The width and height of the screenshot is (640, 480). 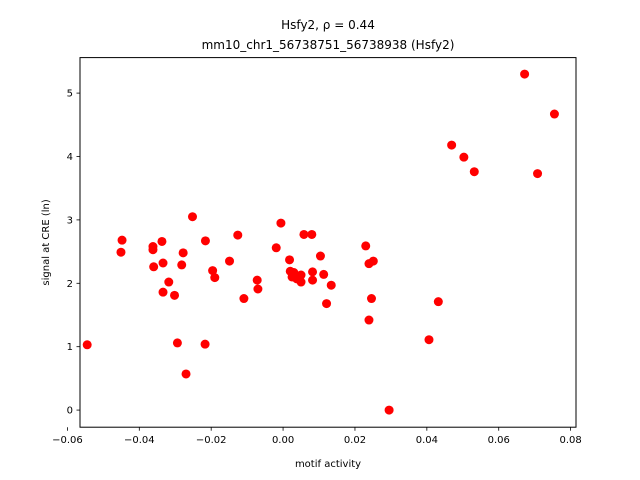 I want to click on y-tick-label: 0, so click(x=70, y=411).